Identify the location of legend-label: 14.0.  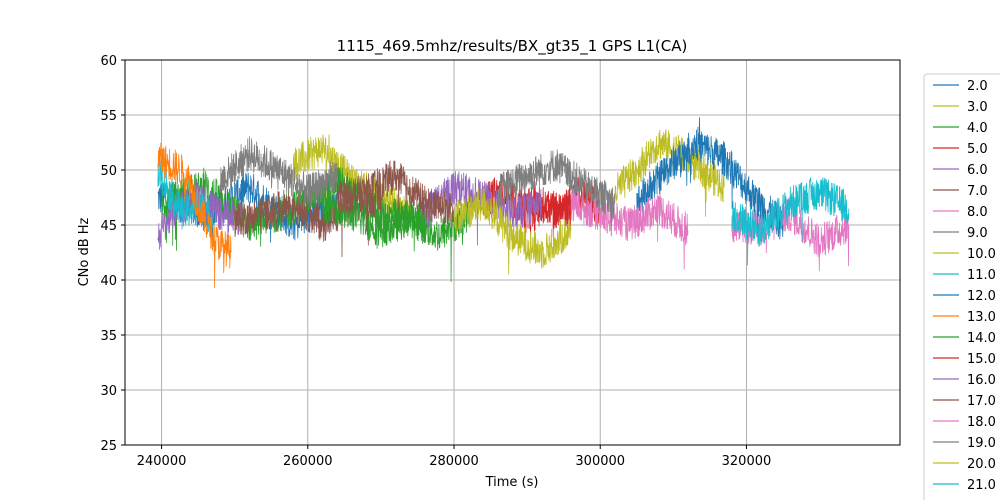
(981, 338).